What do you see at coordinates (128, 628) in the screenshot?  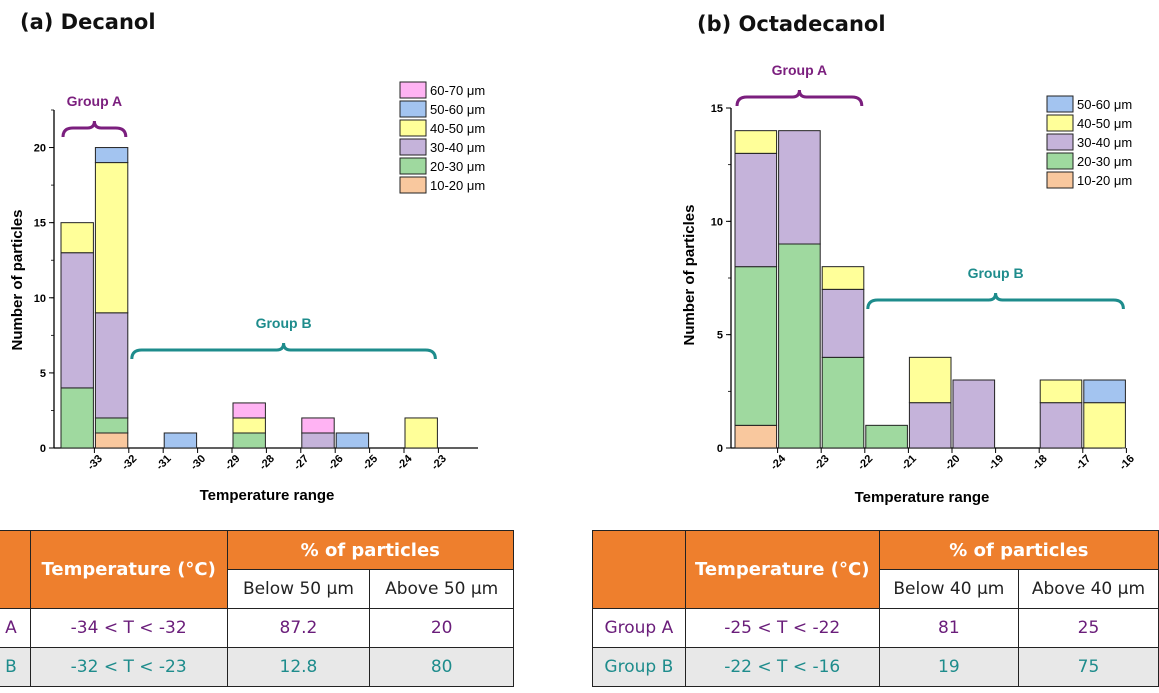 I see `table-cell-temperature: -34 < T < -32` at bounding box center [128, 628].